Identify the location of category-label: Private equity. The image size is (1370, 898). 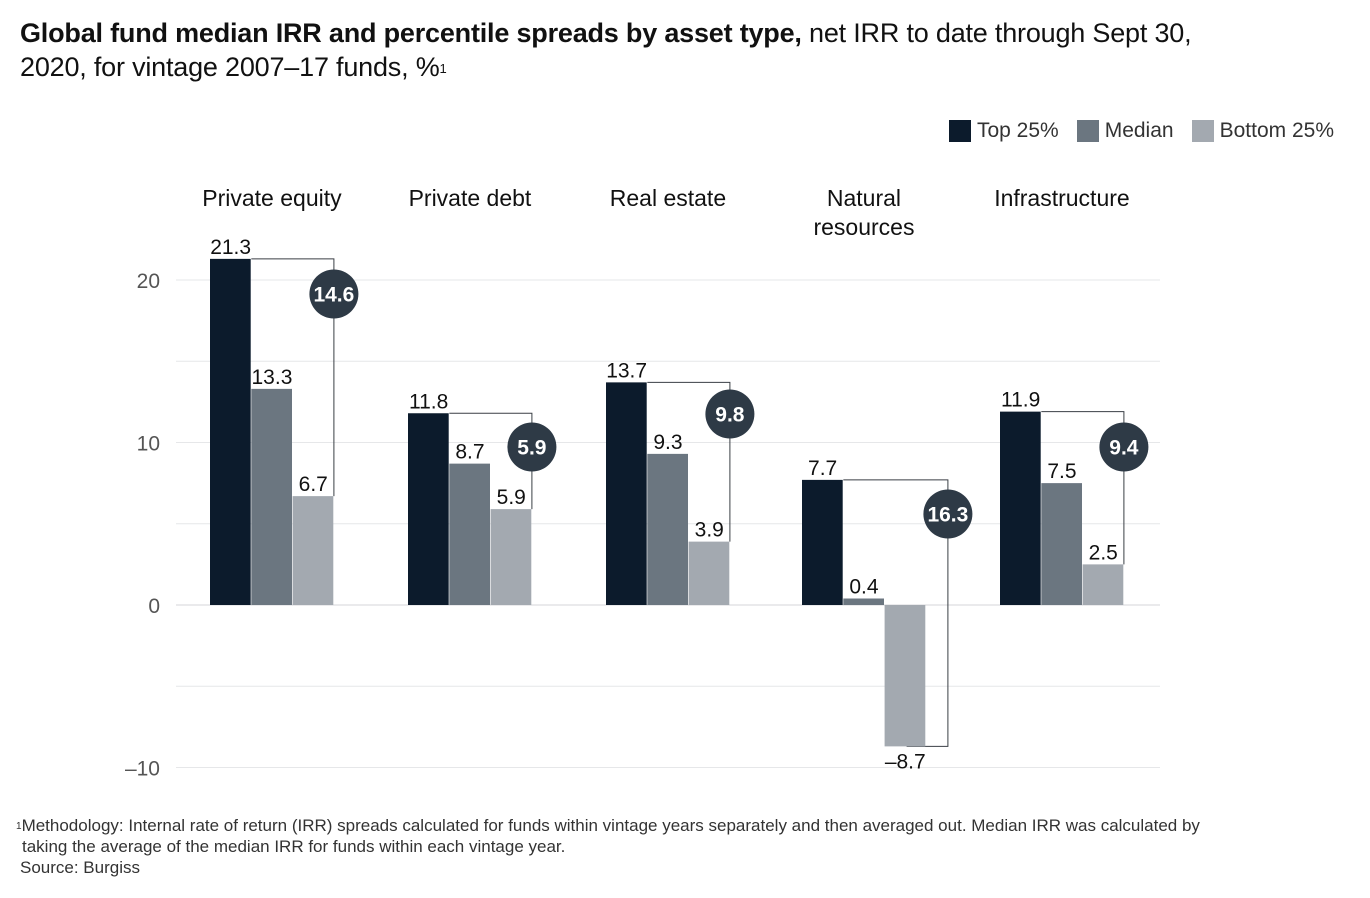
(272, 198).